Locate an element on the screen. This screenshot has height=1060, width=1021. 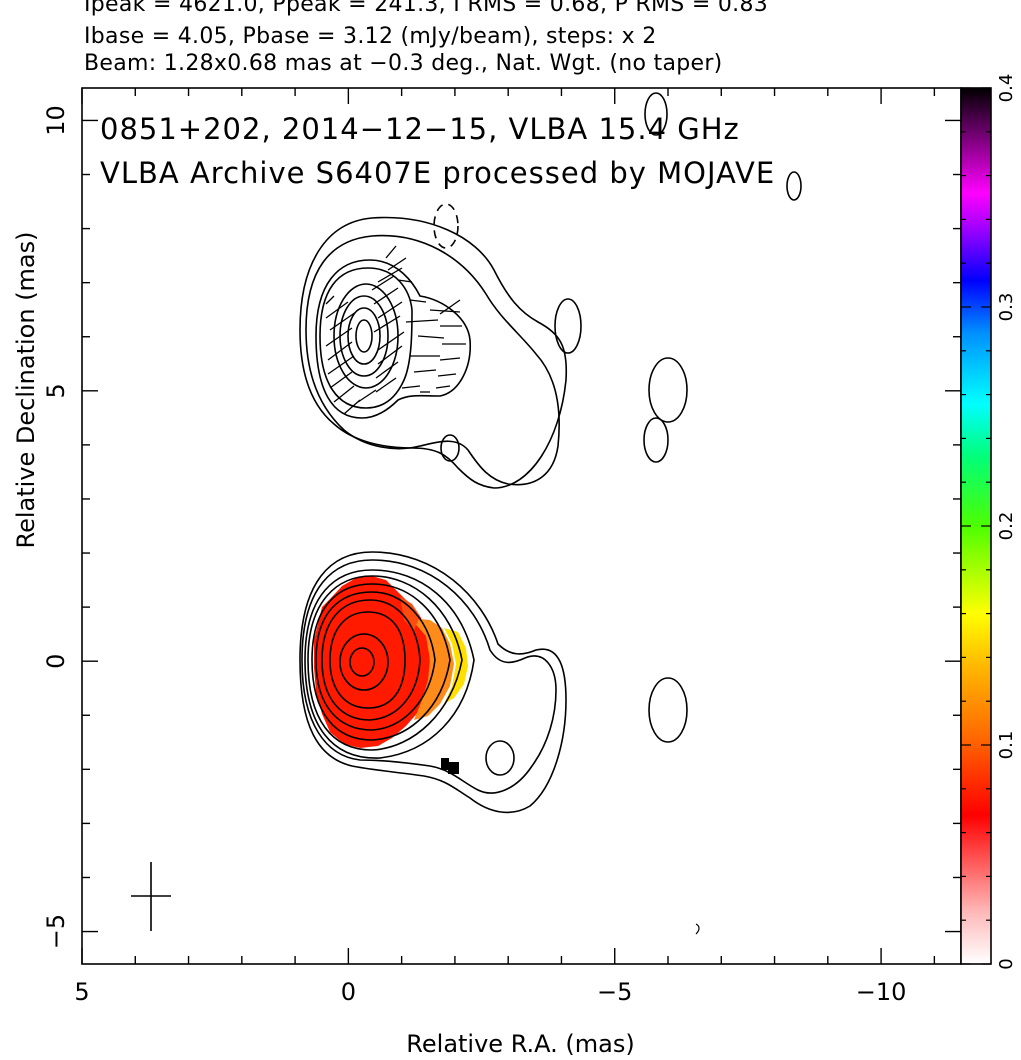
colorbar-tick-label: 0.4 is located at coordinates (1006, 88).